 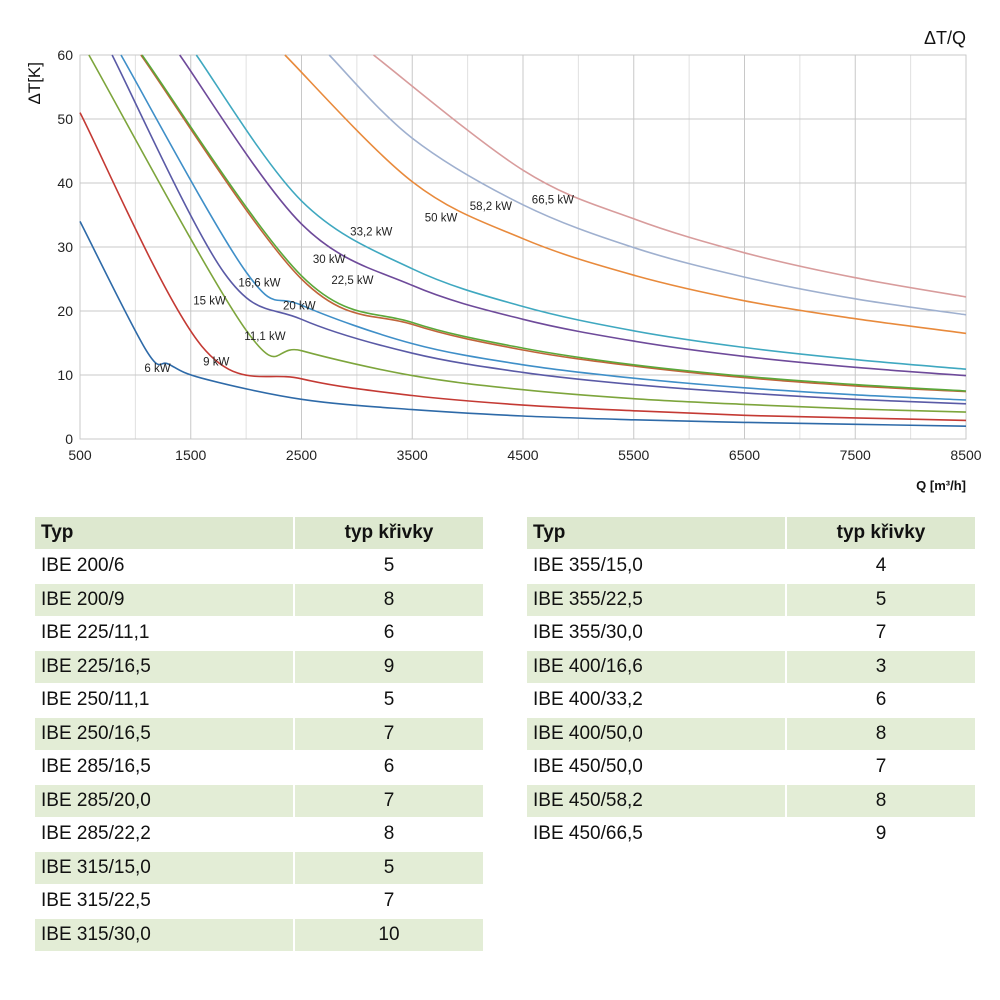 I want to click on curve-line, so click(x=670, y=176).